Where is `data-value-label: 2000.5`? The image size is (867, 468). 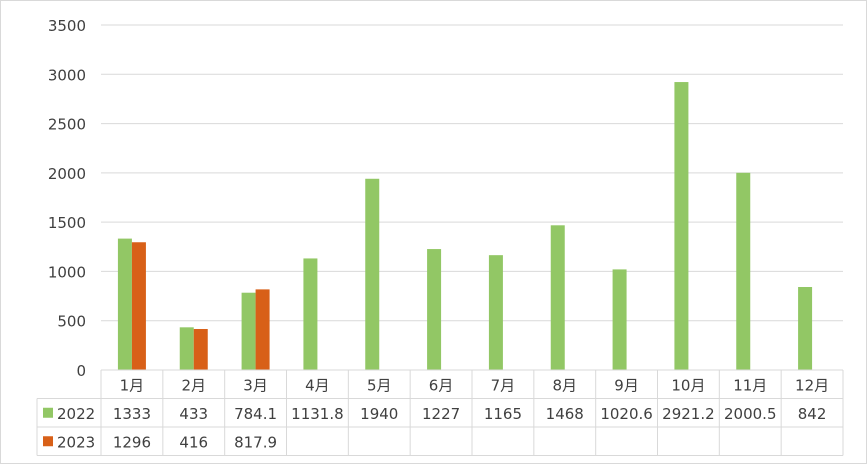
data-value-label: 2000.5 is located at coordinates (750, 414).